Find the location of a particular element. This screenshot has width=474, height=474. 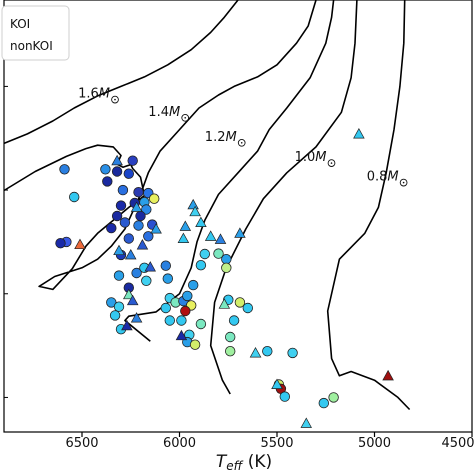

x-tick-label-3: 5000 is located at coordinates (374, 443).